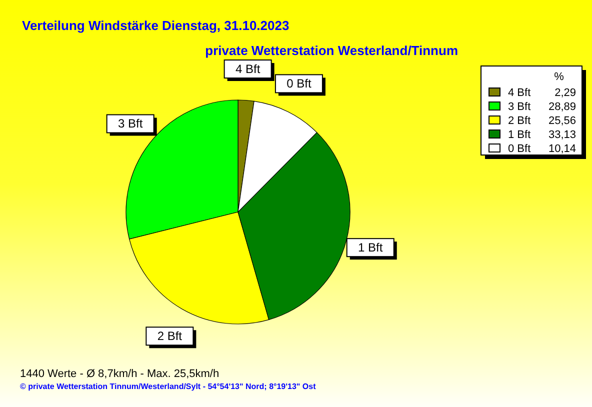 The width and height of the screenshot is (592, 407). What do you see at coordinates (156, 25) in the screenshot?
I see `chart-title: Verteilung Windstärke Dienstag, 31.10.2023` at bounding box center [156, 25].